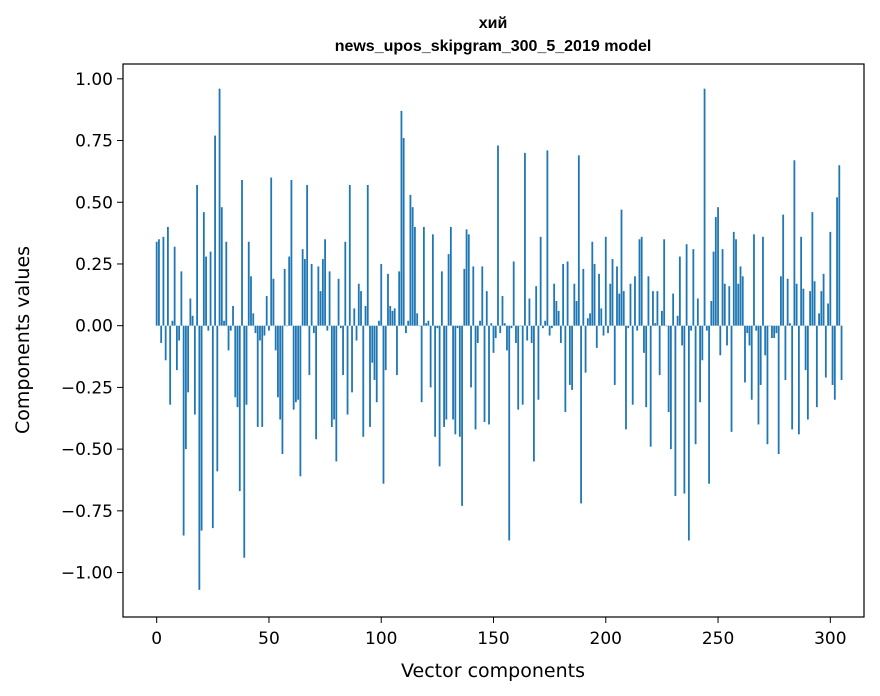 This screenshot has width=880, height=696. I want to click on x-tick-label: 0, so click(156, 639).